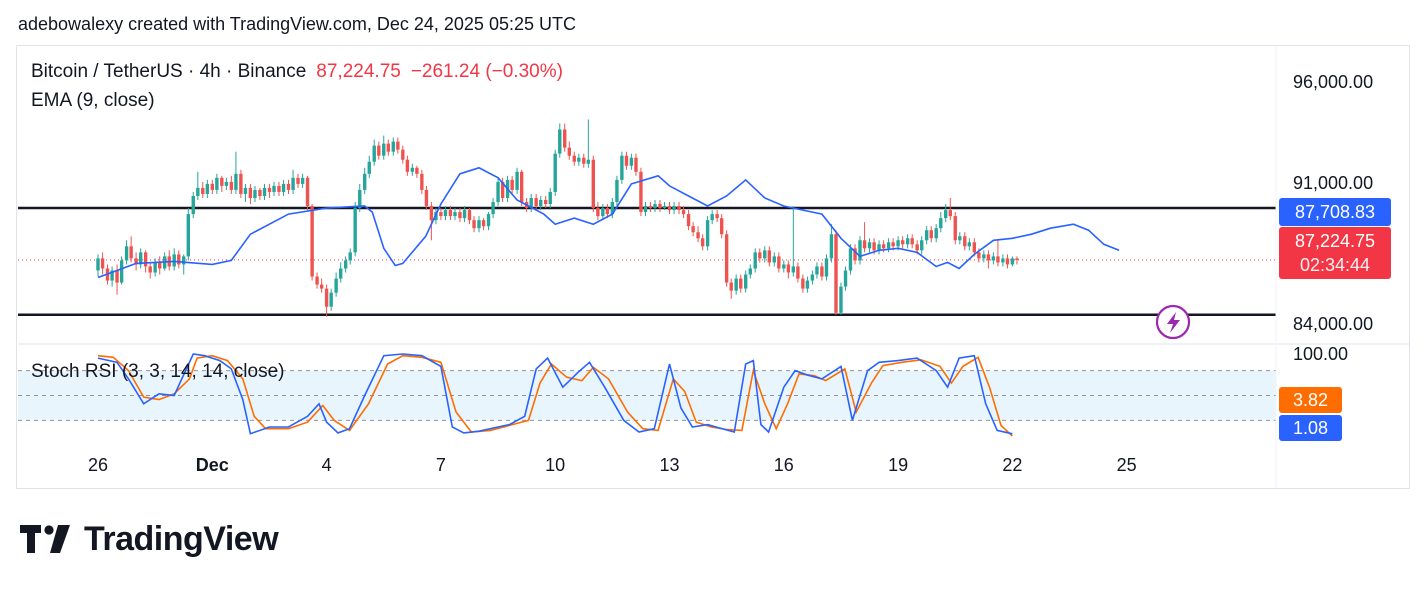 This screenshot has height=591, width=1427. What do you see at coordinates (93, 100) in the screenshot?
I see `ema-legend: EMA (9, close)` at bounding box center [93, 100].